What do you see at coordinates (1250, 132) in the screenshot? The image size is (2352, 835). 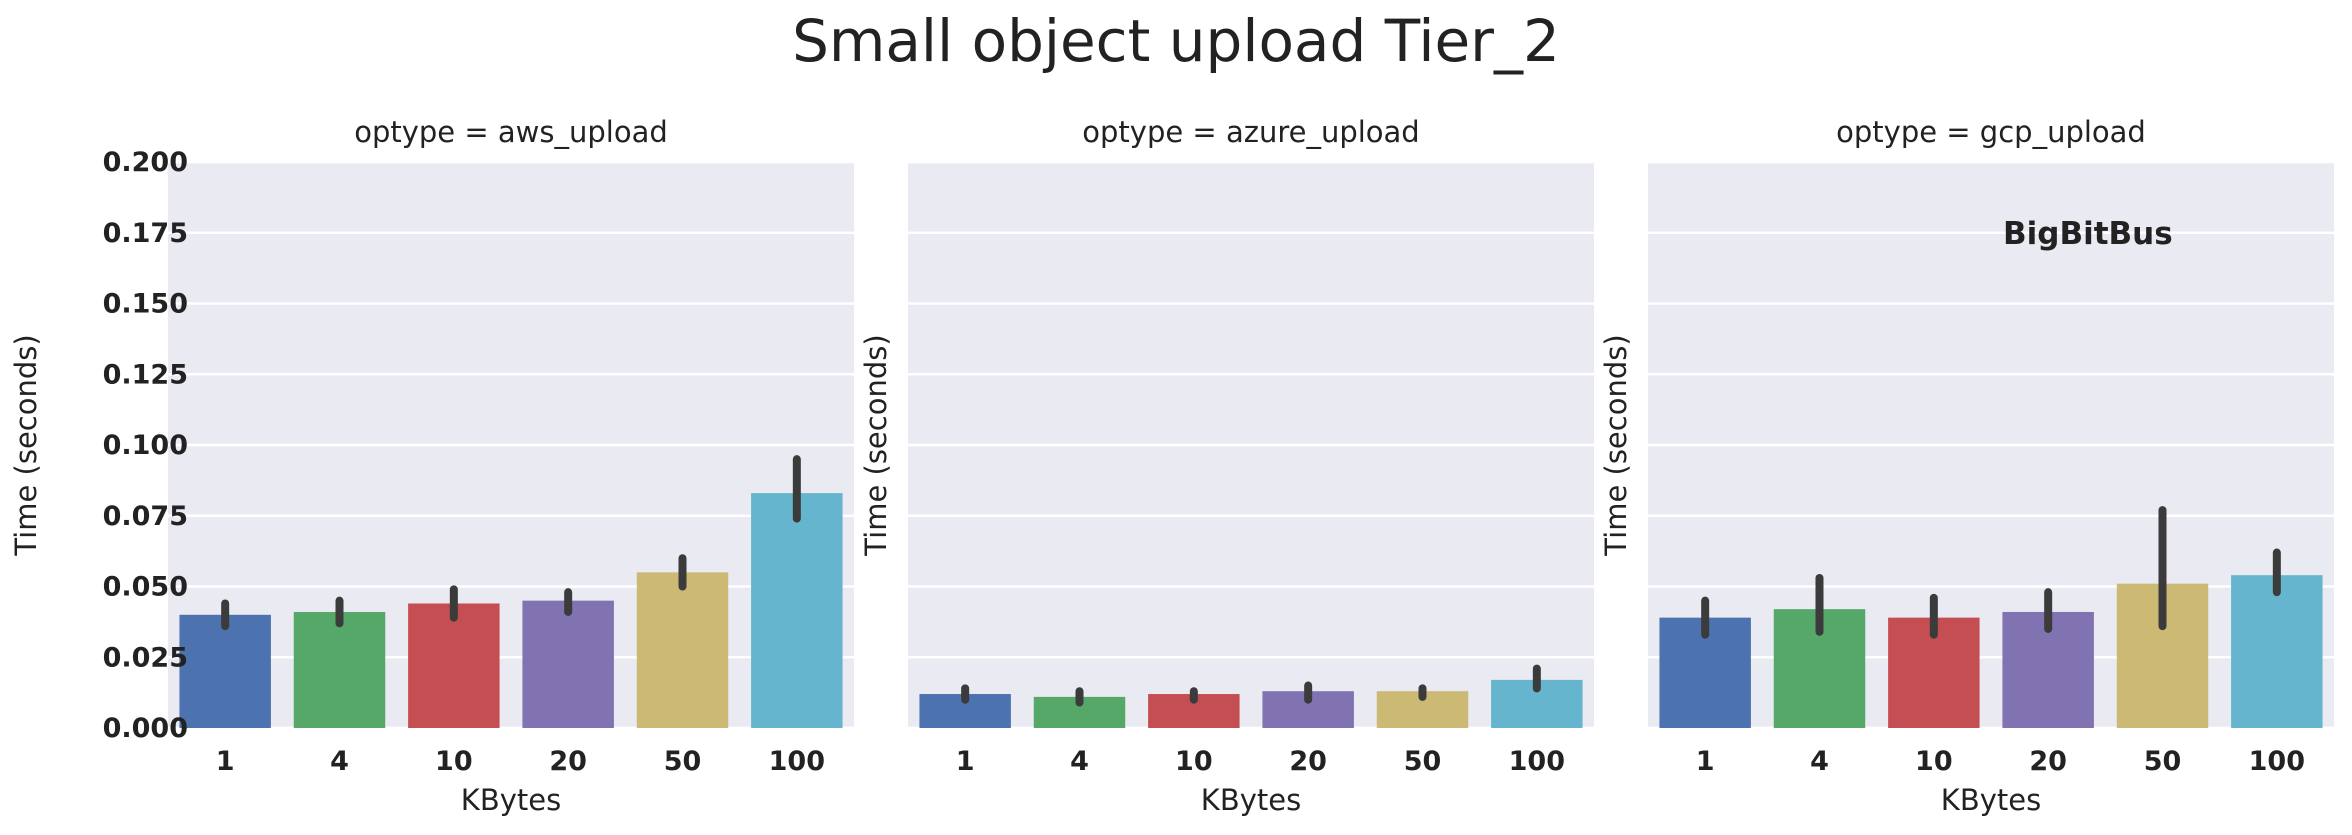 I see `panel-title: optype = azure_upload` at bounding box center [1250, 132].